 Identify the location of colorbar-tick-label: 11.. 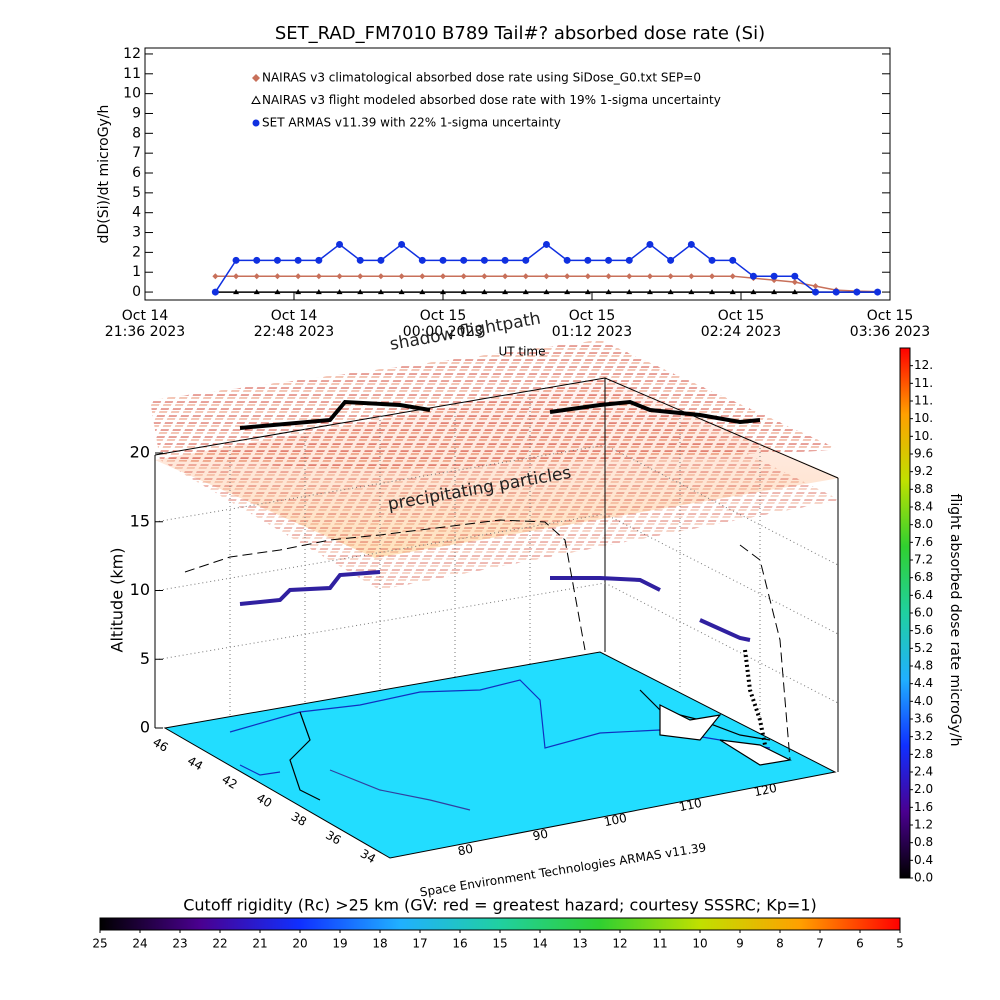
(923, 383).